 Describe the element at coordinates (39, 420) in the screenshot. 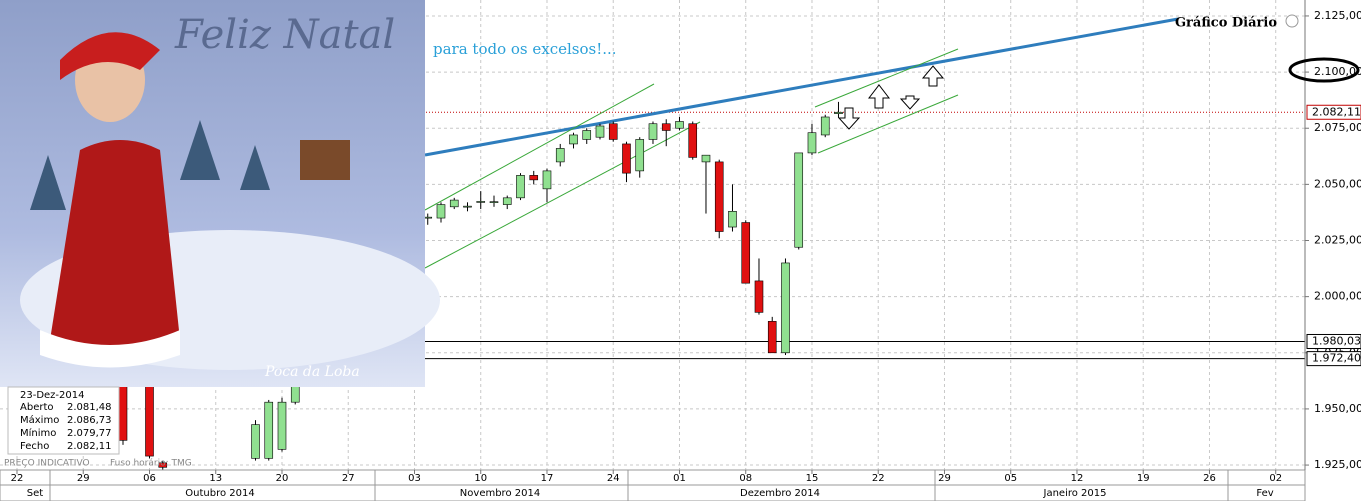

I see `info-label: Máximo` at that location.